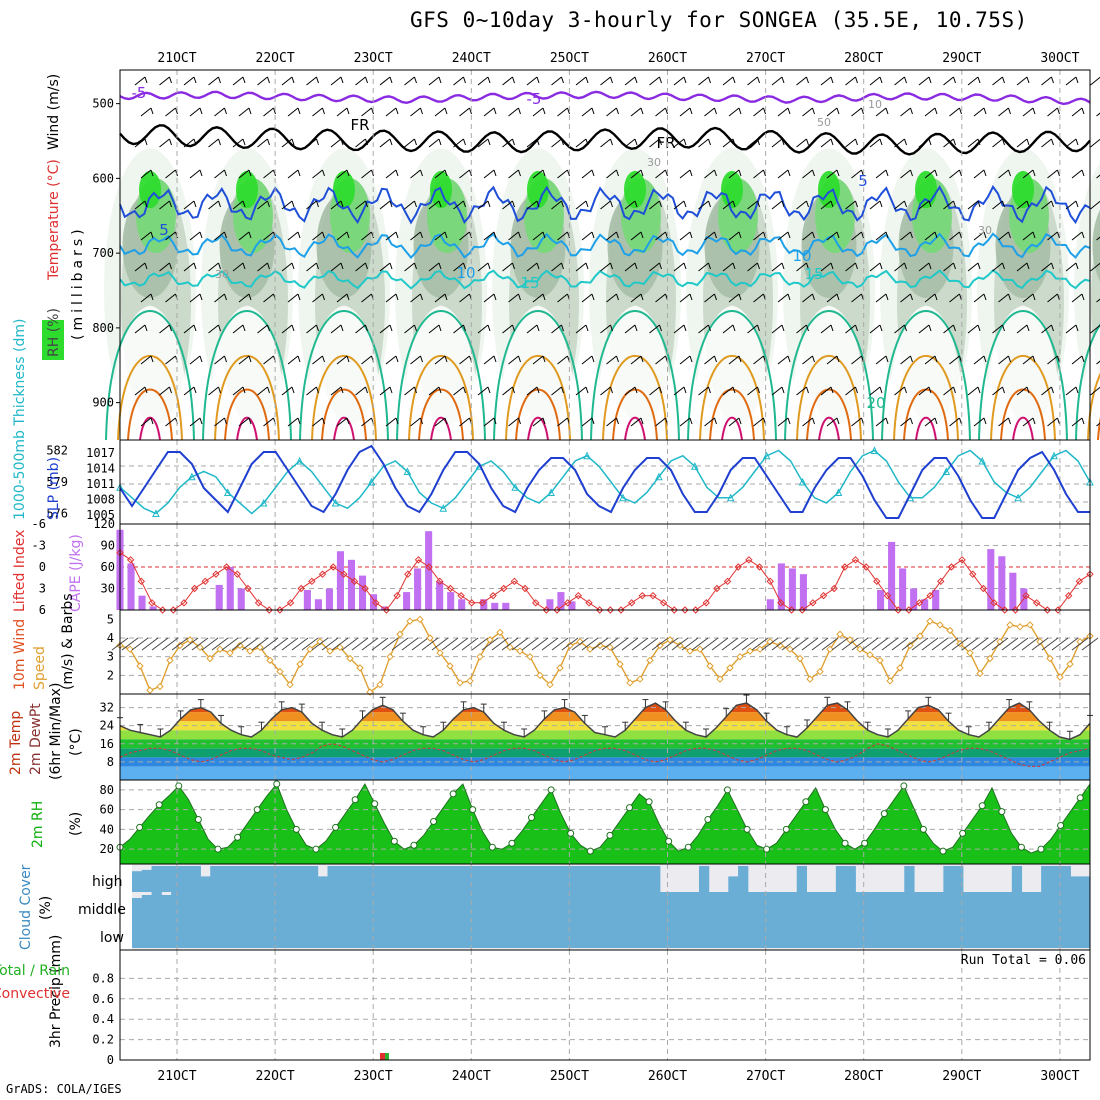  Describe the element at coordinates (100, 469) in the screenshot. I see `slp-tick-label: 1014` at that location.